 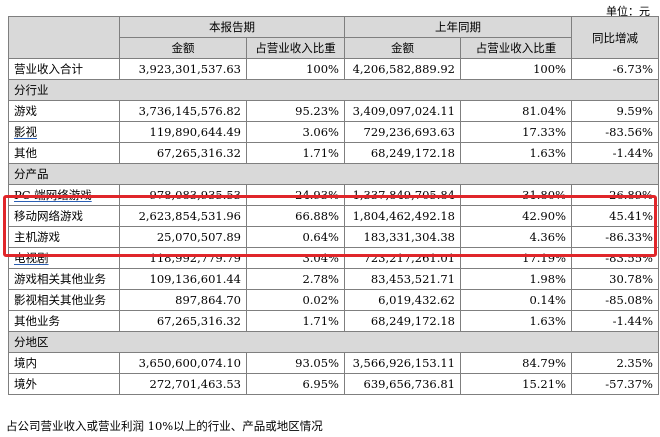 What do you see at coordinates (615, 37) in the screenshot?
I see `header-yoy: 同比增减` at bounding box center [615, 37].